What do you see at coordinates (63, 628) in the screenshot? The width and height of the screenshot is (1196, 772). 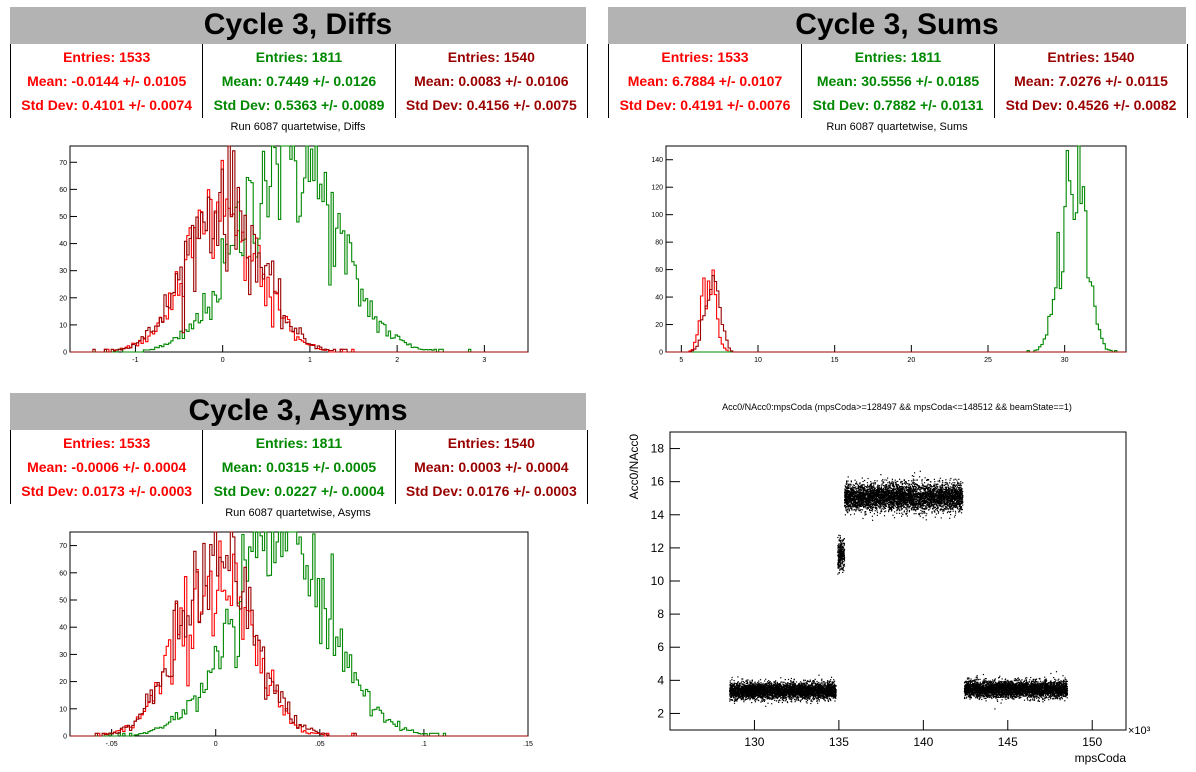 I see `y-tick-label: 40` at bounding box center [63, 628].